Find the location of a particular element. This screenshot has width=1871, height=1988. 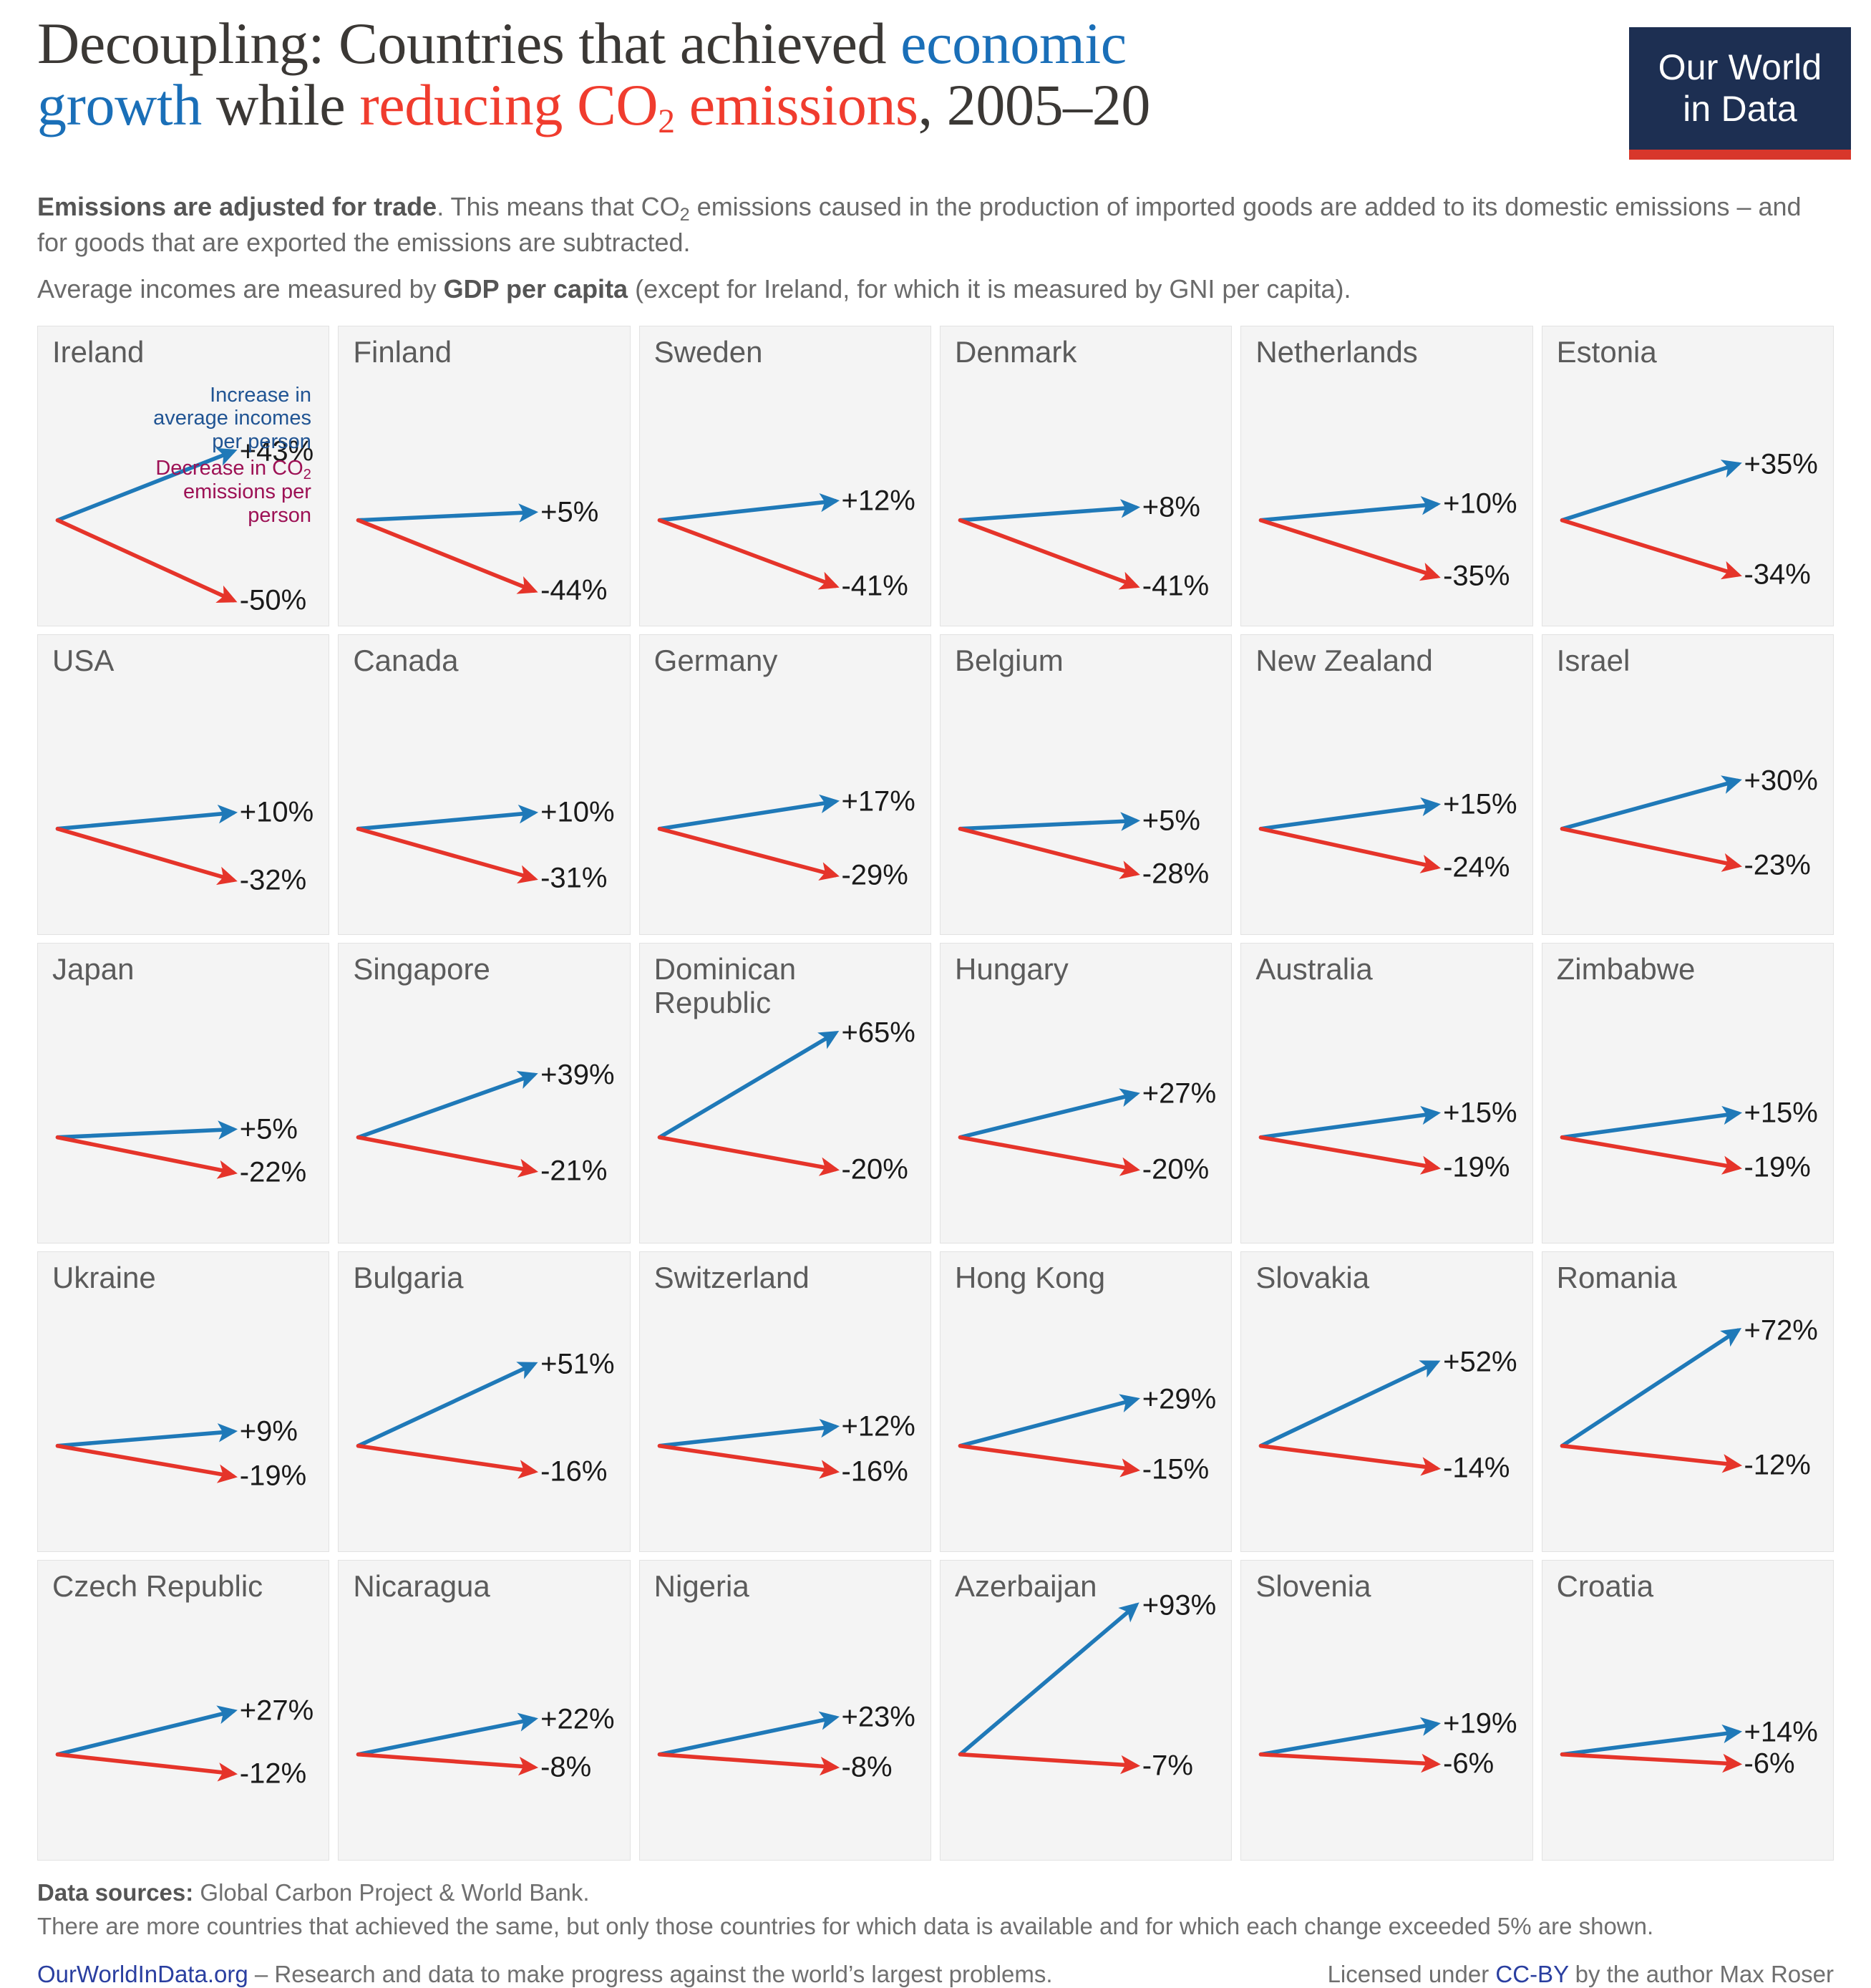

country-panel: Hong Kong +29% -15% is located at coordinates (1087, 1402).